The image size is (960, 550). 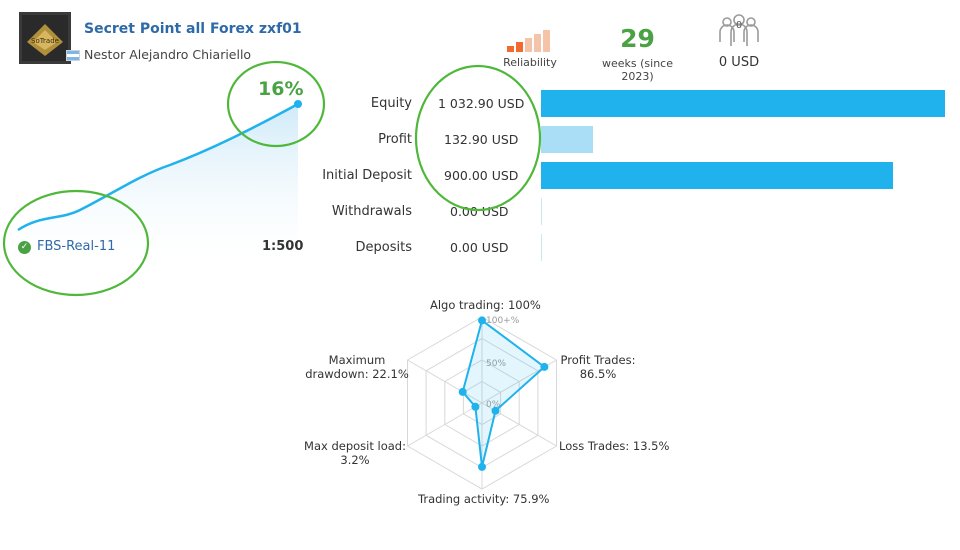 I want to click on weeks-block: 29 weeks (since 2023), so click(x=637, y=53).